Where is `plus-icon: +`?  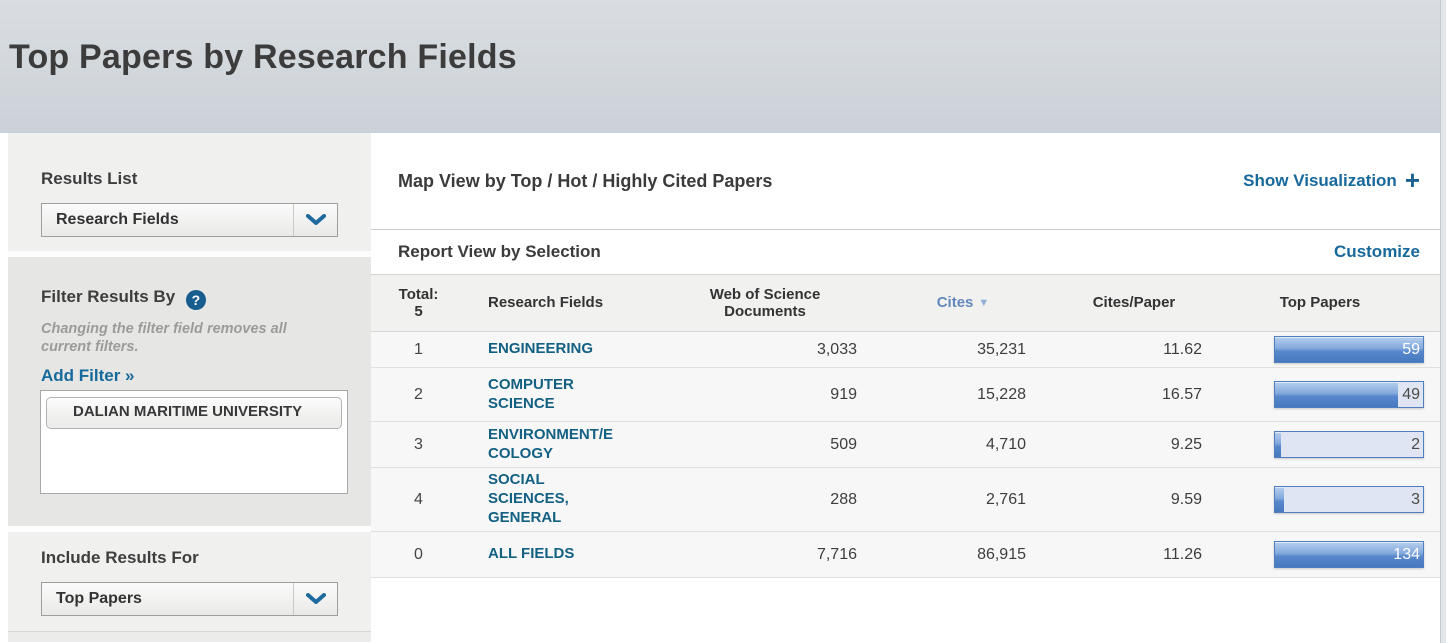
plus-icon: + is located at coordinates (1412, 180).